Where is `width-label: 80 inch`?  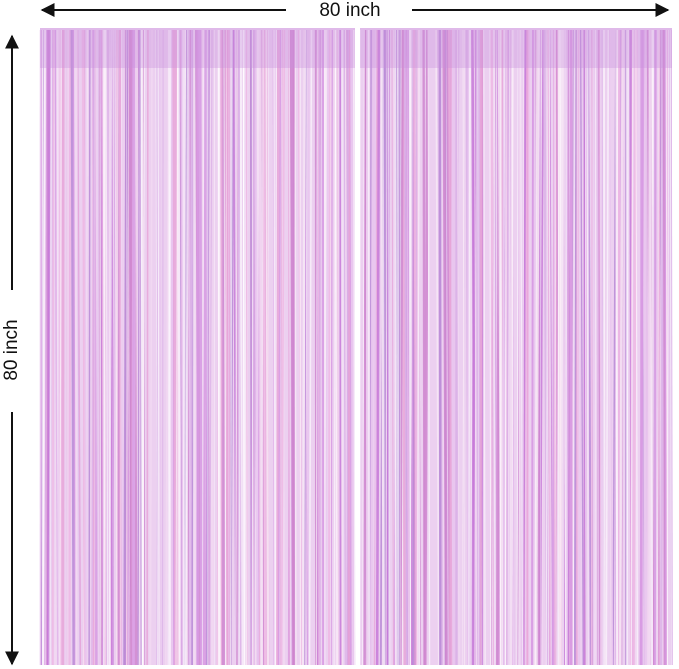 width-label: 80 inch is located at coordinates (349, 10).